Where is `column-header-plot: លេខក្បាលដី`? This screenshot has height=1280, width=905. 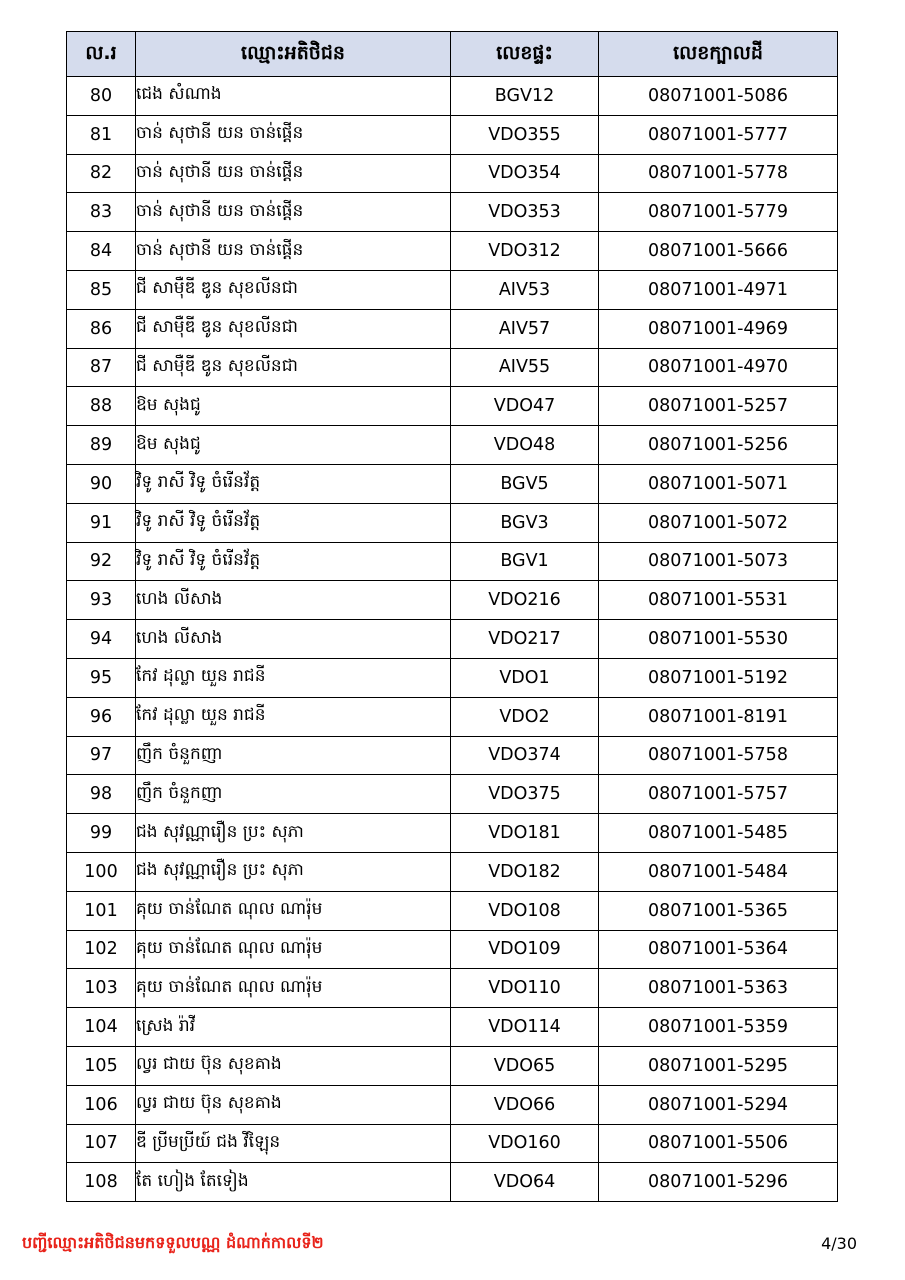
column-header-plot: លេខក្បាលដី is located at coordinates (718, 54).